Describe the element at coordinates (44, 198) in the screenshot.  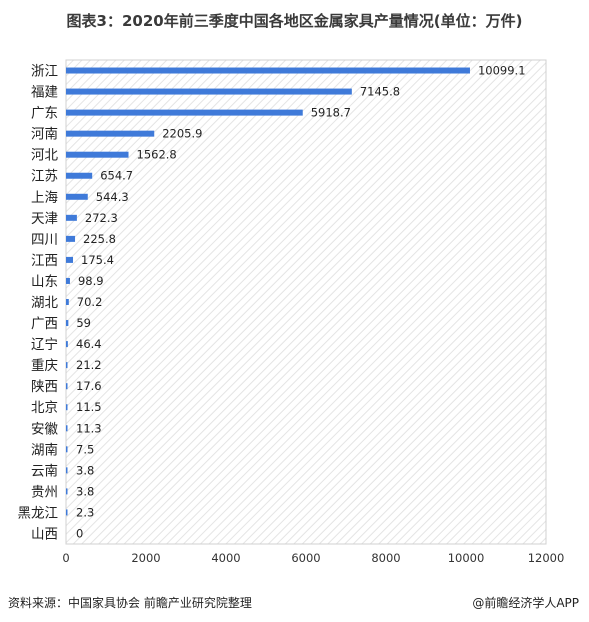
I see `category-label: 上海` at that location.